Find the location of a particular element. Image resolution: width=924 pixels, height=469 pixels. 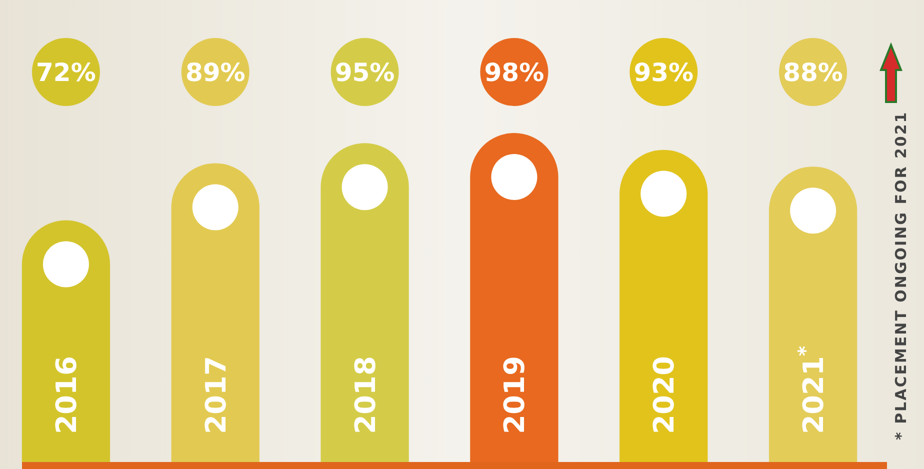

data-label: 89% is located at coordinates (215, 72).